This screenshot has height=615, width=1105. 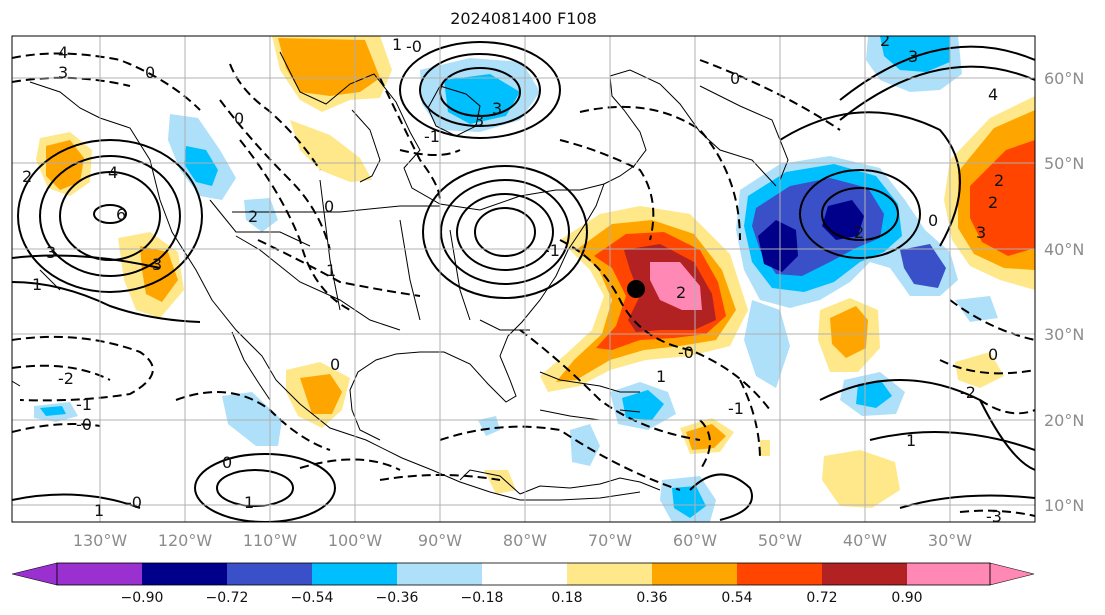 What do you see at coordinates (100, 540) in the screenshot?
I see `lon-label: 130°W` at bounding box center [100, 540].